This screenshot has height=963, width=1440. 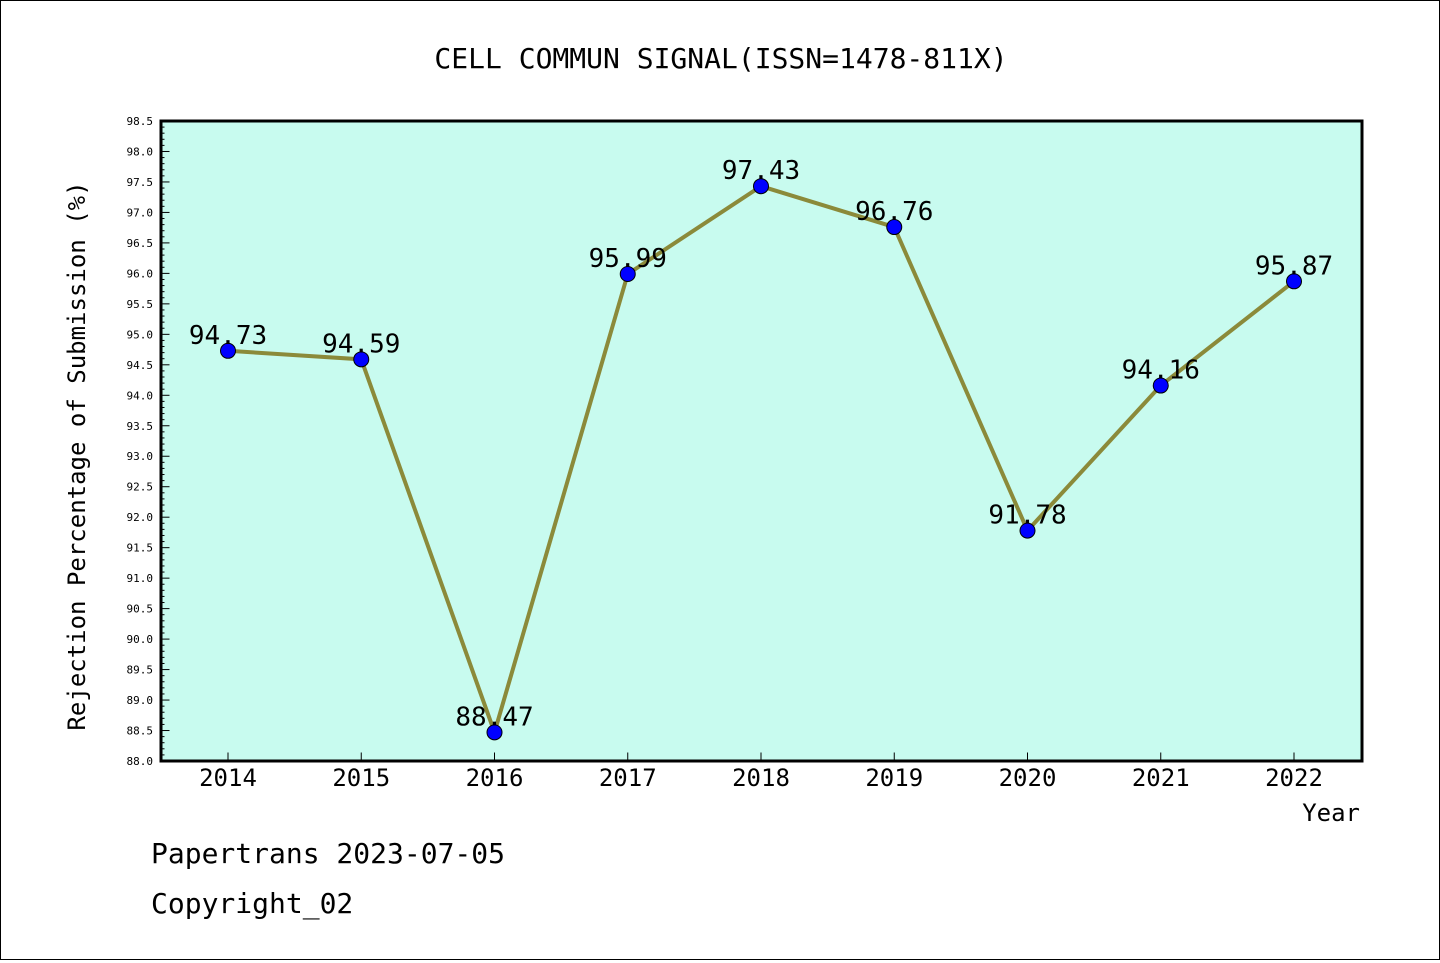 I want to click on y-tick-label: 88.5, so click(x=140, y=731).